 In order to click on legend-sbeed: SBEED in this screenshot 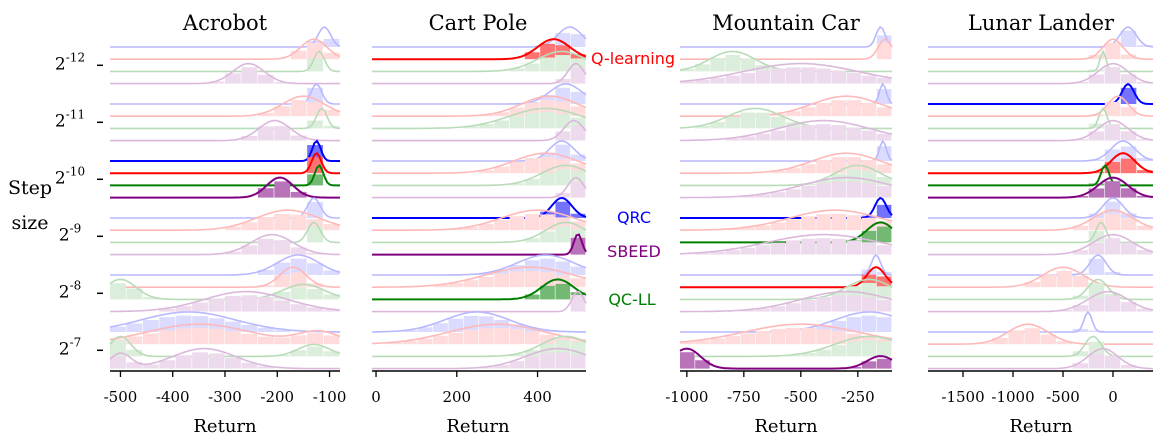, I will do `click(634, 251)`.